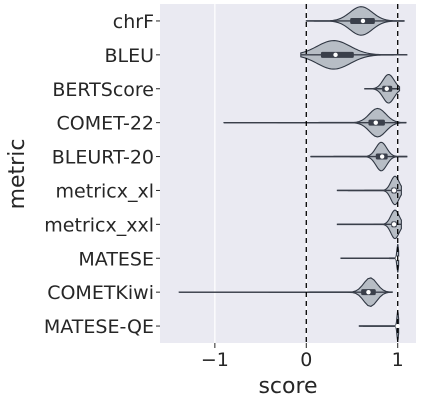  Describe the element at coordinates (397, 326) in the screenshot. I see `median-MATESE-QE` at that location.